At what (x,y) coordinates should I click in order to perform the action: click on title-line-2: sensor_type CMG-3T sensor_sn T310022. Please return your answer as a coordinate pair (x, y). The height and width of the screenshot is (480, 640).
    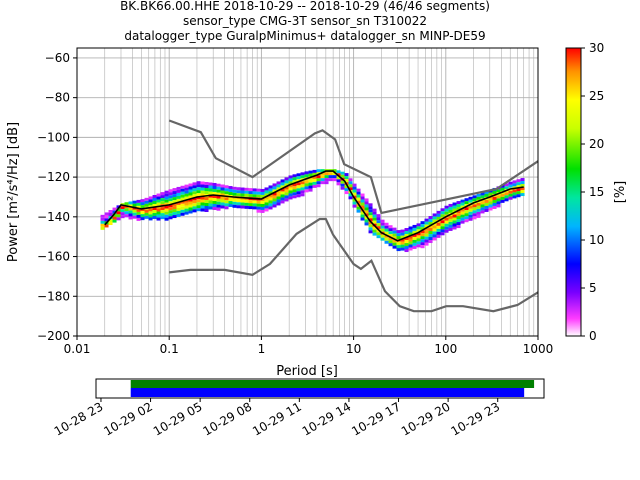
    Looking at the image, I should click on (305, 21).